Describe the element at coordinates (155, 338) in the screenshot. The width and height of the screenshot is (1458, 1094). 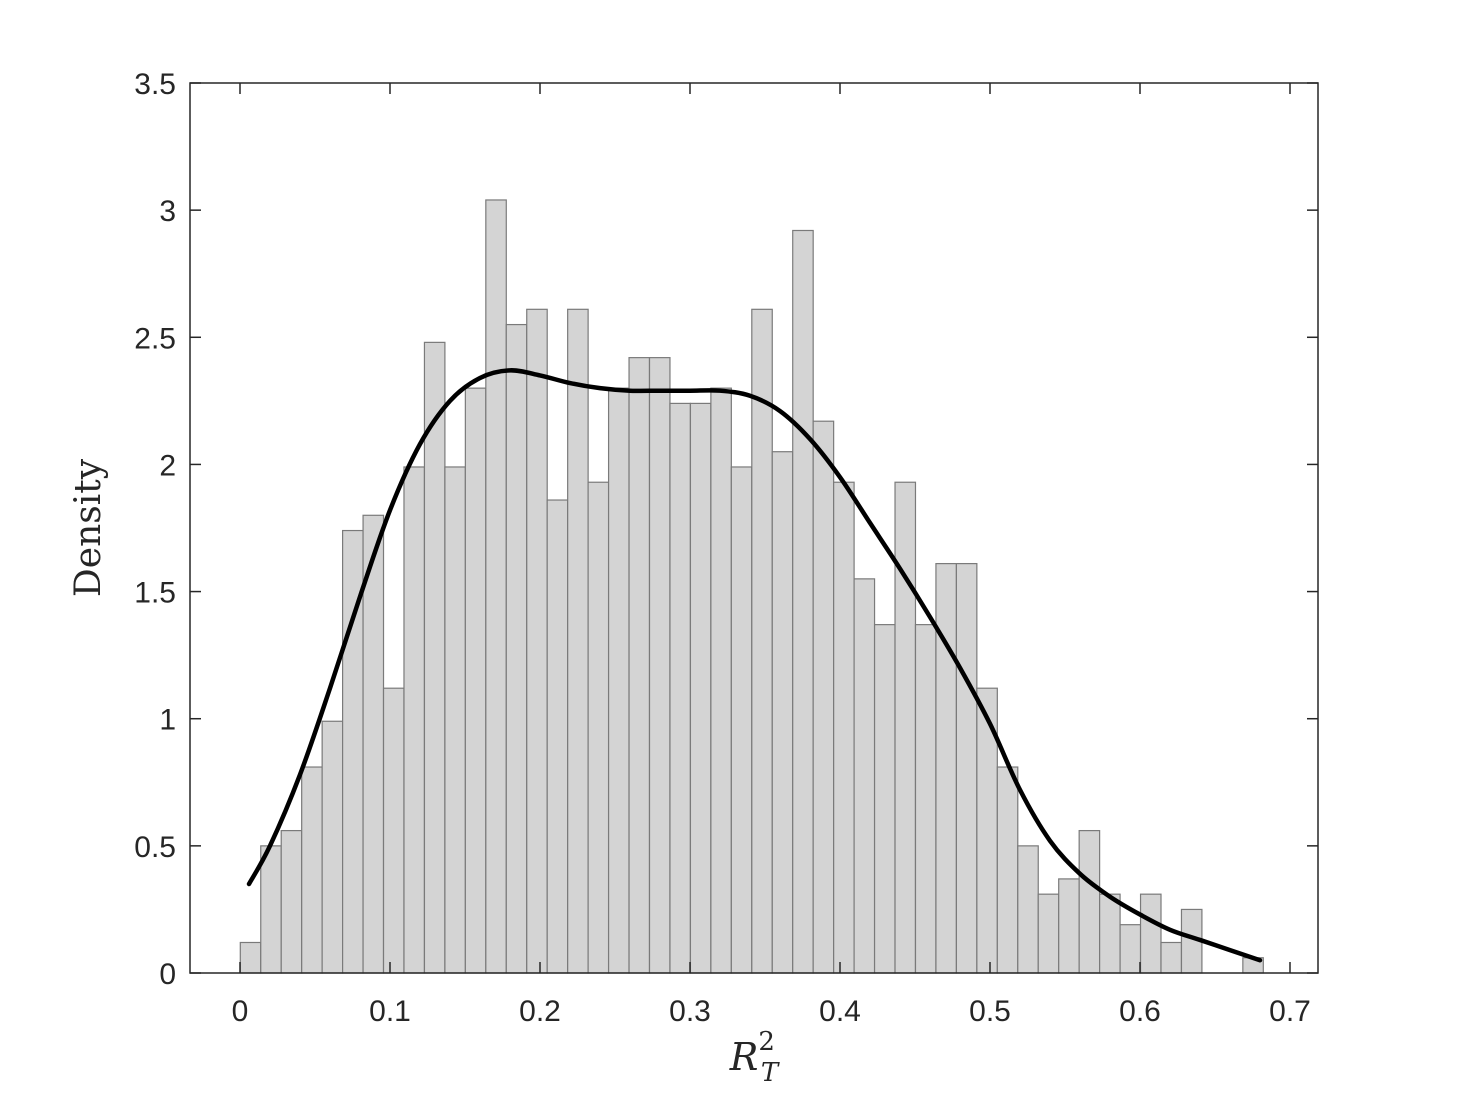
I see `y-tick-label: 2.5` at that location.